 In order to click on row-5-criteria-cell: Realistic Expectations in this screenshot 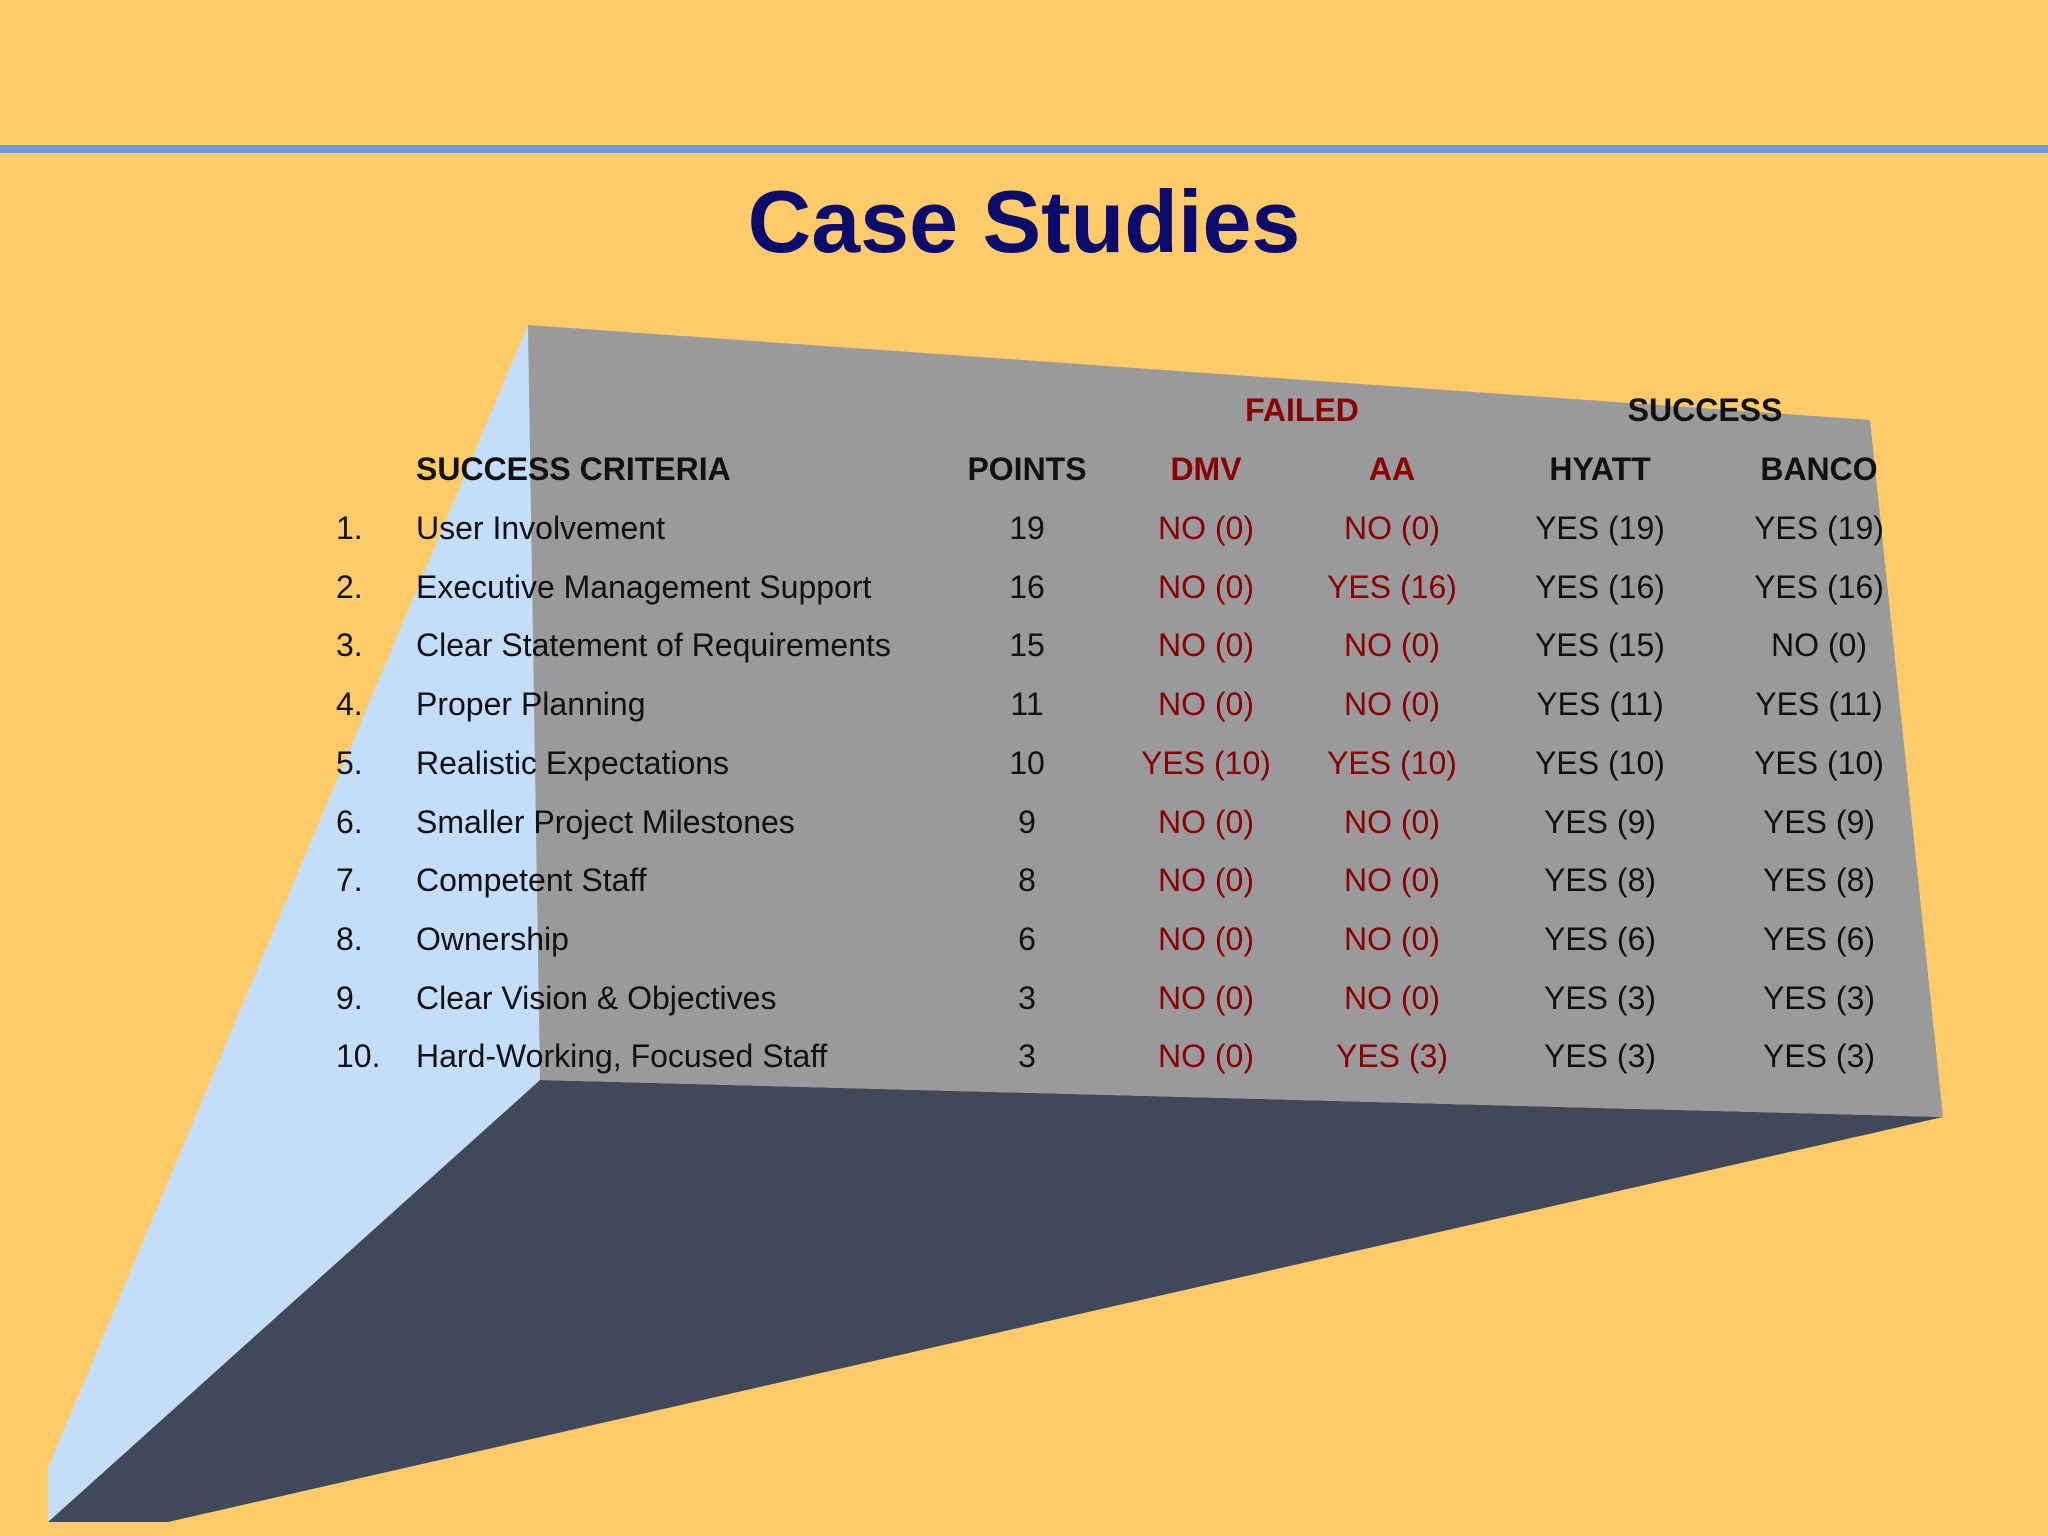, I will do `click(573, 763)`.